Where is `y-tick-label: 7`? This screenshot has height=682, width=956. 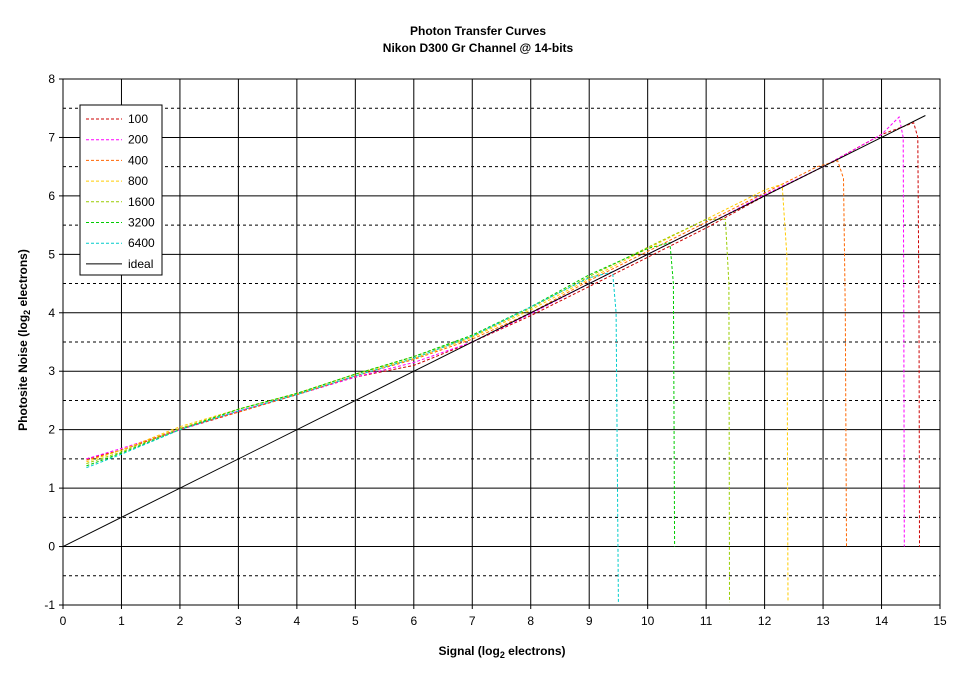 y-tick-label: 7 is located at coordinates (51, 137).